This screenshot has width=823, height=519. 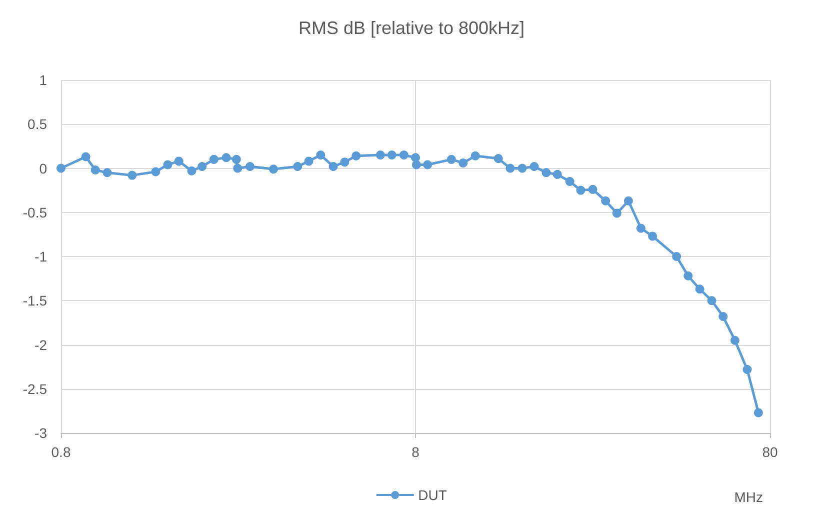 What do you see at coordinates (38, 124) in the screenshot?
I see `y-tick-label: 0.5` at bounding box center [38, 124].